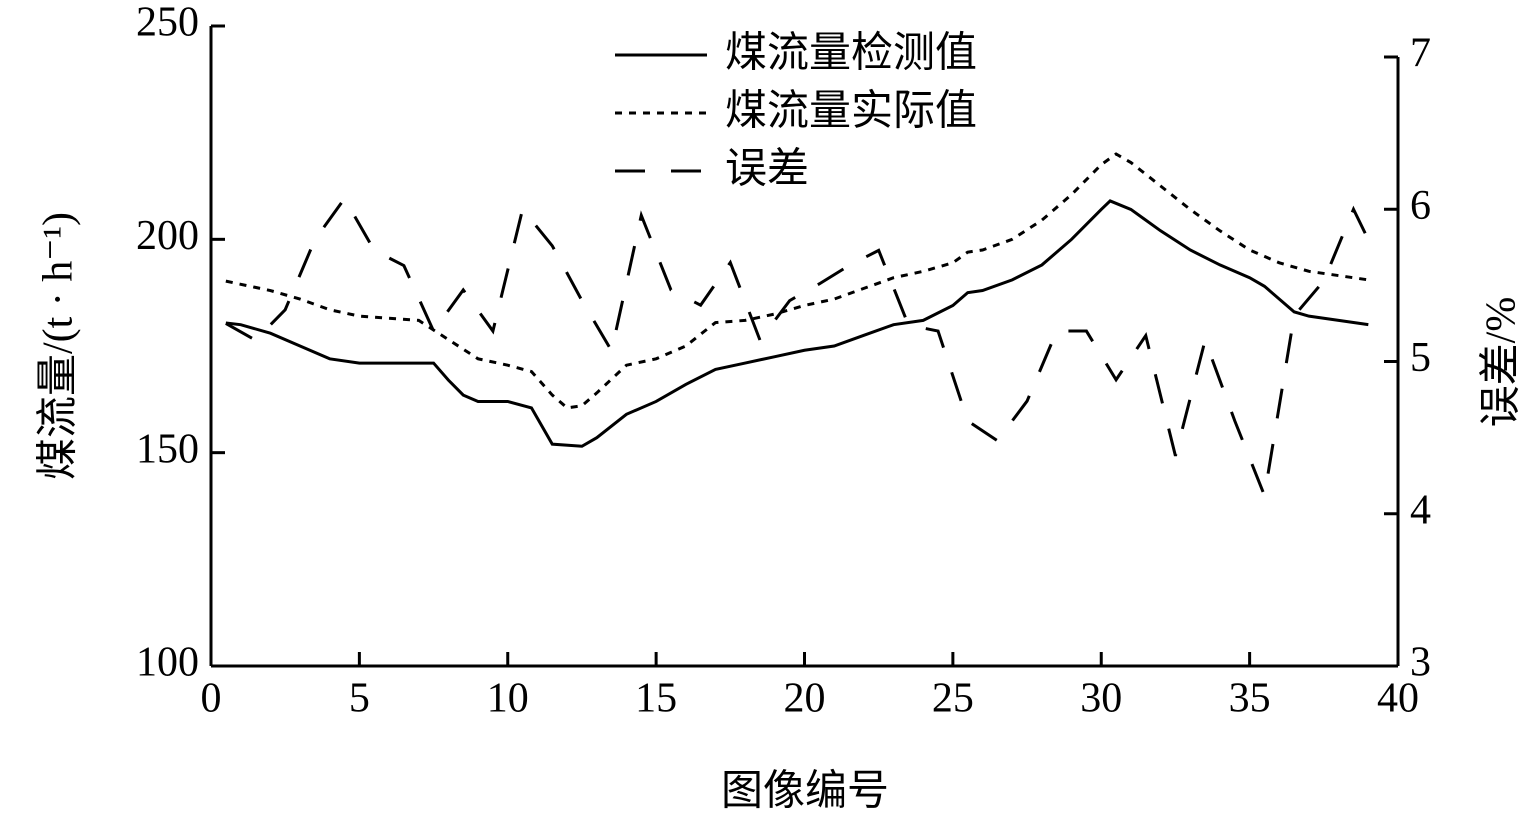 The height and width of the screenshot is (825, 1537). I want to click on x-tick-label: 35, so click(1250, 699).